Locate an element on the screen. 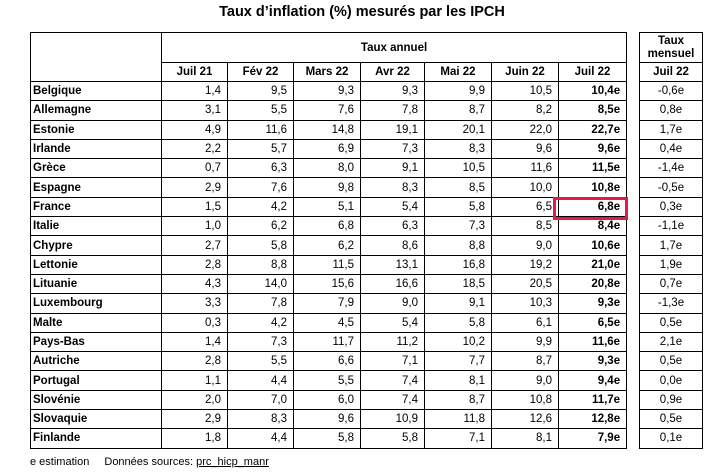 This screenshot has width=724, height=474. rate-cell: 10,8 is located at coordinates (525, 400).